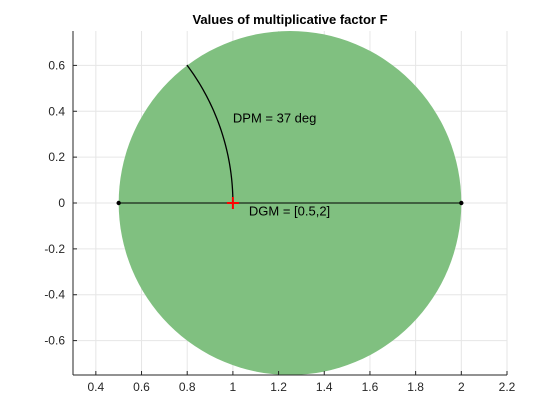 The height and width of the screenshot is (420, 560). What do you see at coordinates (56, 65) in the screenshot?
I see `y-tick-label: 0.6` at bounding box center [56, 65].